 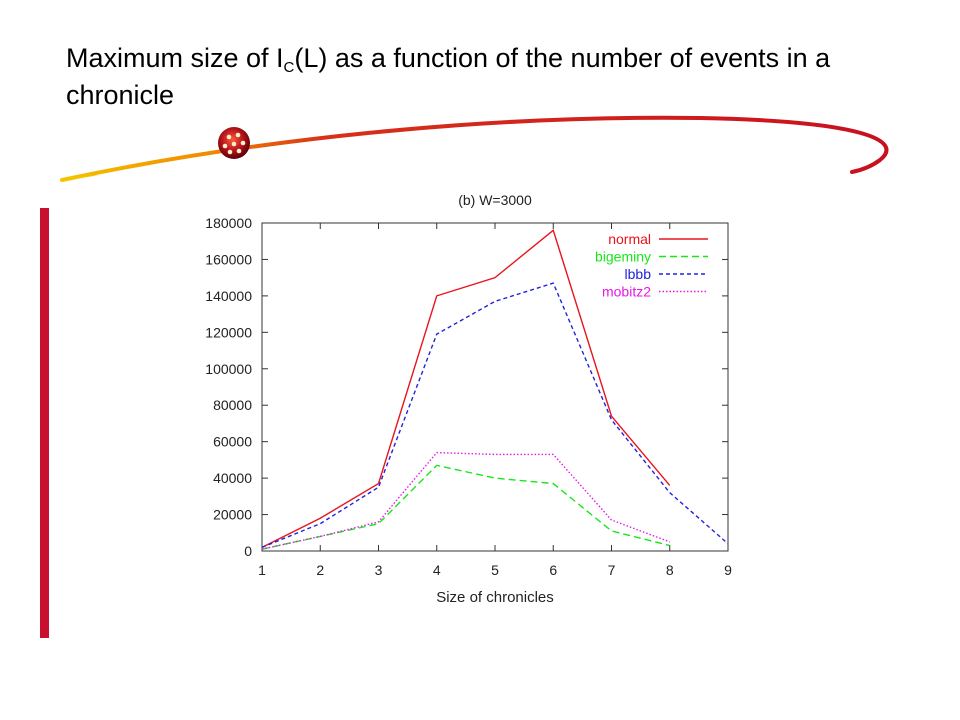 What do you see at coordinates (232, 405) in the screenshot?
I see `y-tick-label: 80000` at bounding box center [232, 405].